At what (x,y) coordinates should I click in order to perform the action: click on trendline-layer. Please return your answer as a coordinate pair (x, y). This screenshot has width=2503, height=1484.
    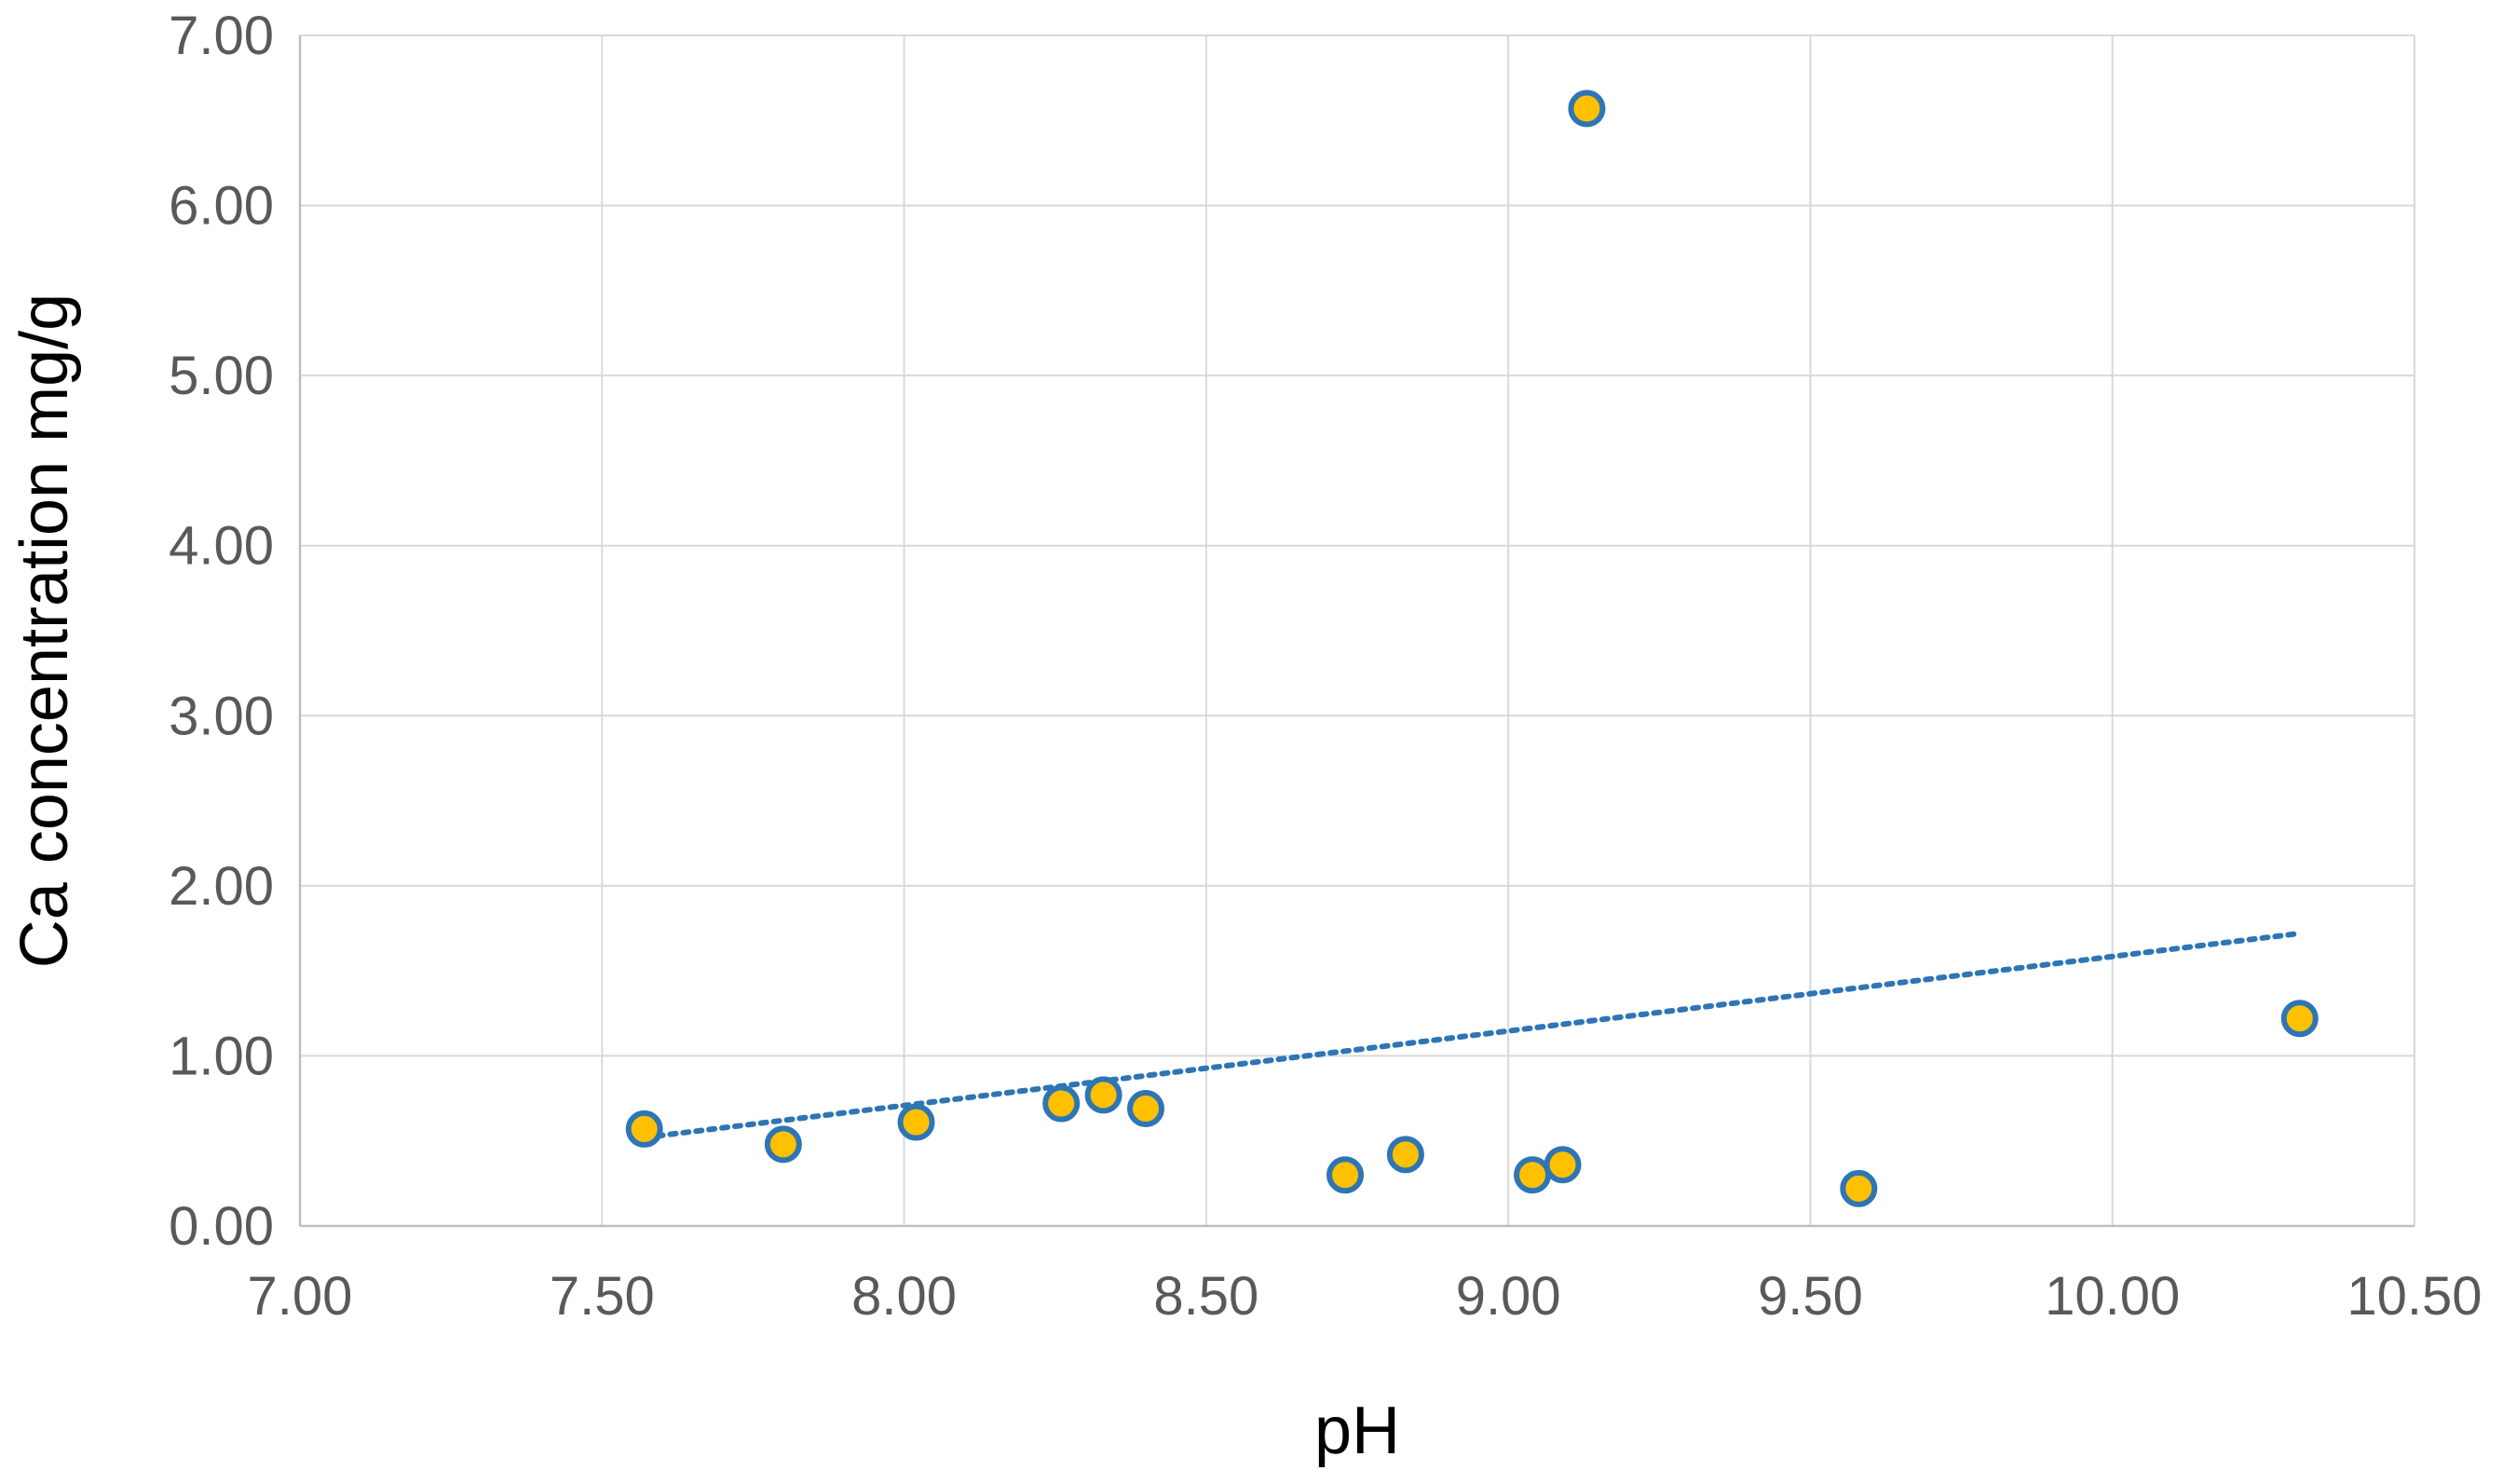
    Looking at the image, I should click on (1472, 1035).